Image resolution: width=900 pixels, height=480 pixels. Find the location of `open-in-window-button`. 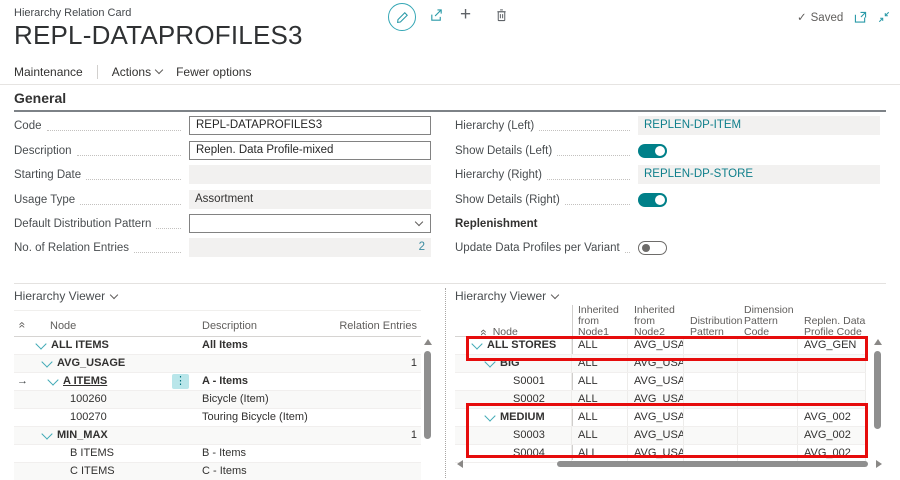

open-in-window-button is located at coordinates (860, 17).